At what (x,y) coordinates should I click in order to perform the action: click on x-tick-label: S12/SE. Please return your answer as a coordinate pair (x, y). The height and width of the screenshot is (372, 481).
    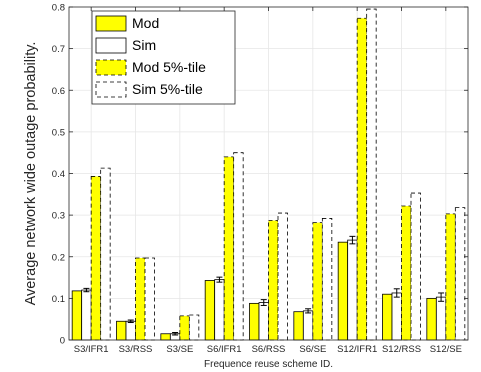
    Looking at the image, I should click on (446, 349).